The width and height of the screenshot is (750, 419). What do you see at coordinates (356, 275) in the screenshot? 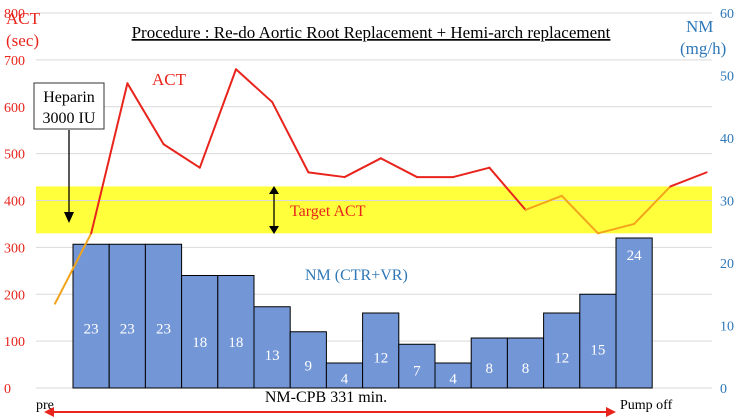
I see `nm-series-label: NM (CTR+VR)` at bounding box center [356, 275].